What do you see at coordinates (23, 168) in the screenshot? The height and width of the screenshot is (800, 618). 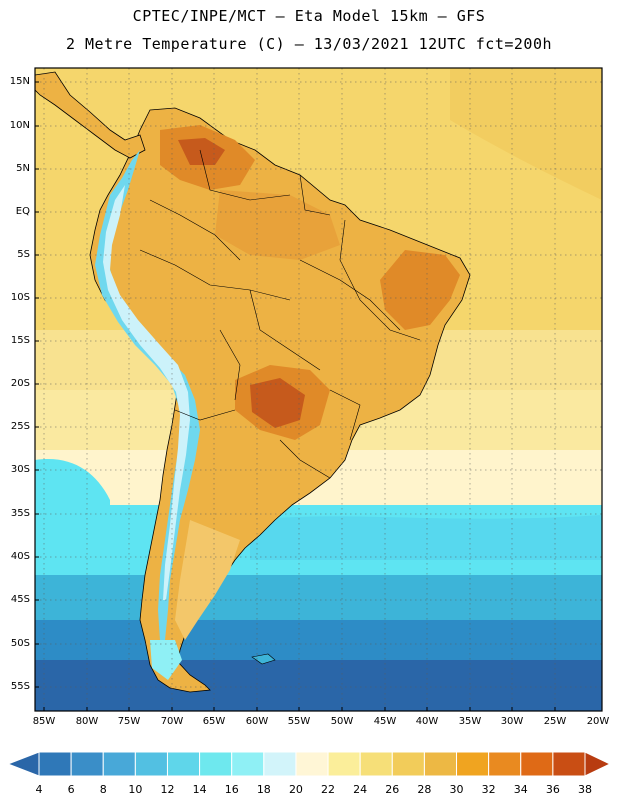 I see `lat-label: 5N` at bounding box center [23, 168].